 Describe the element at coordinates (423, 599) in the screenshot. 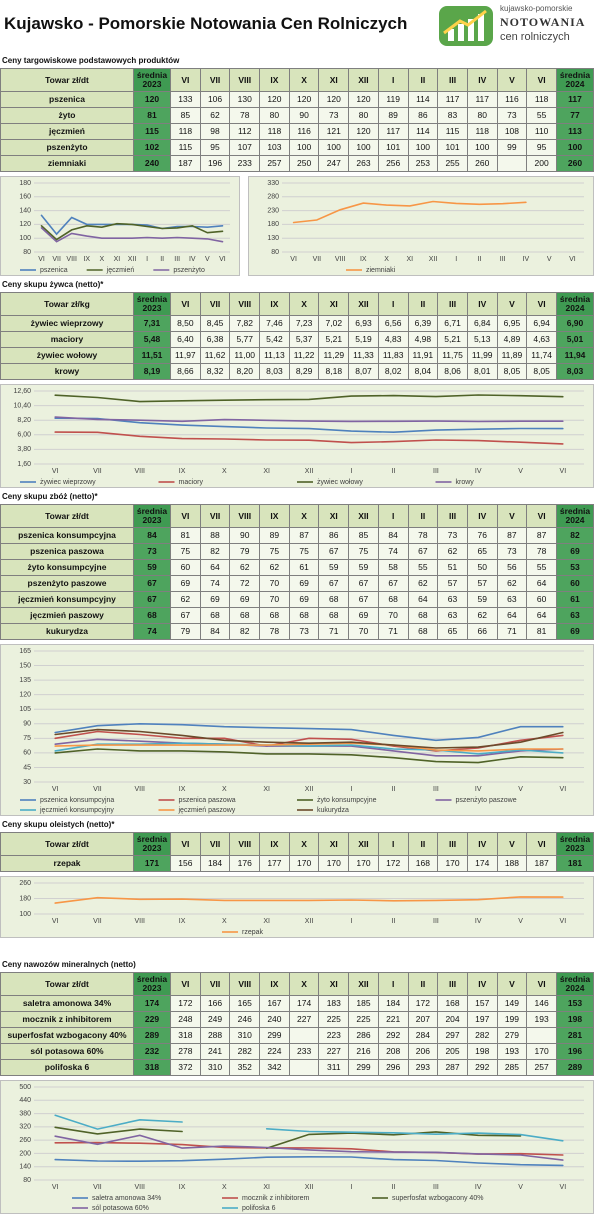

I see `price-cell: 64` at that location.